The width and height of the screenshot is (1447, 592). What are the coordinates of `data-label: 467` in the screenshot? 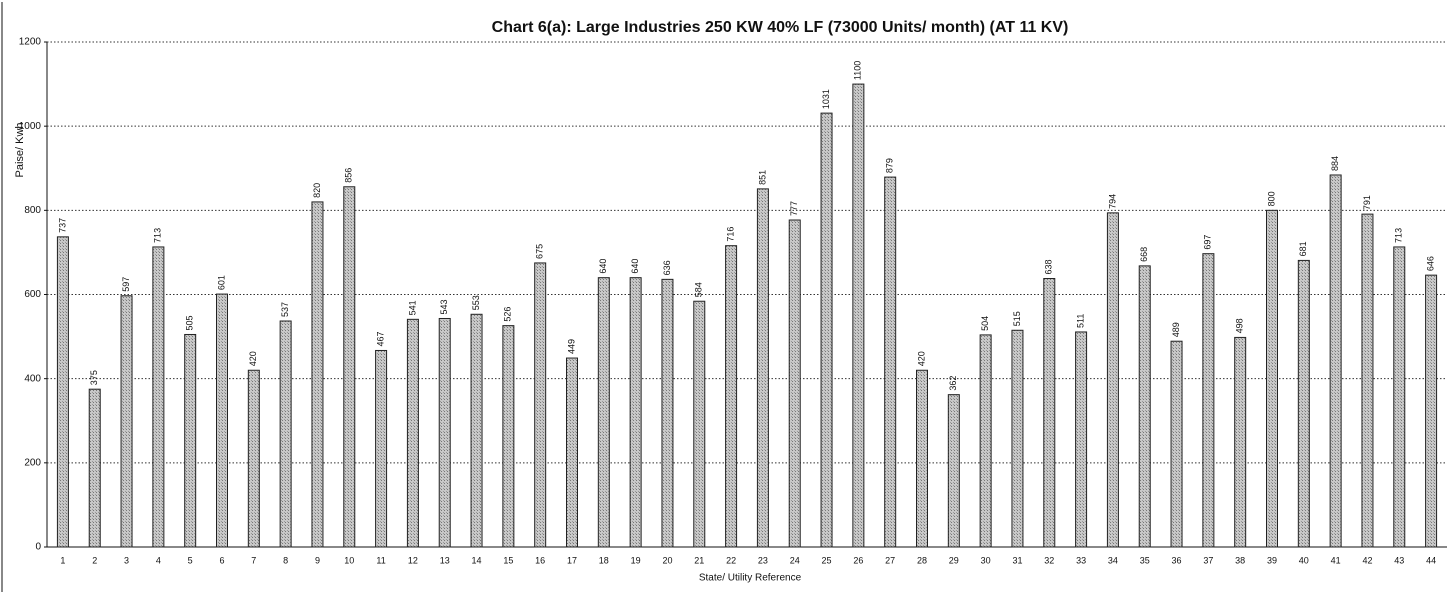 It's located at (380, 338).